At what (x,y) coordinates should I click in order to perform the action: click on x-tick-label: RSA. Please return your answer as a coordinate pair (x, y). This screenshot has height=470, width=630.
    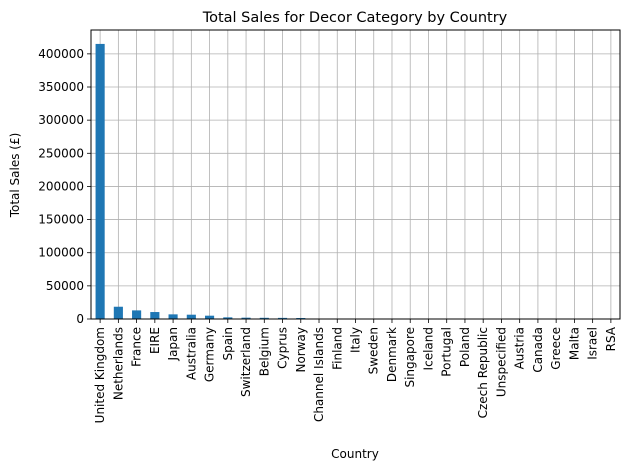
    Looking at the image, I should click on (611, 338).